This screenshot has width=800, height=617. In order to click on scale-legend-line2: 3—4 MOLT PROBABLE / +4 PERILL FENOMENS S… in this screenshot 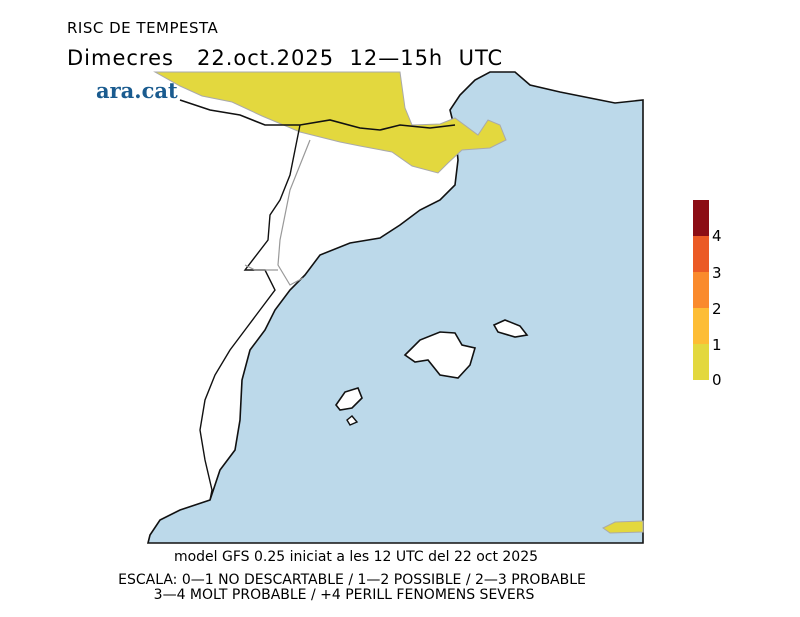, I will do `click(344, 595)`.